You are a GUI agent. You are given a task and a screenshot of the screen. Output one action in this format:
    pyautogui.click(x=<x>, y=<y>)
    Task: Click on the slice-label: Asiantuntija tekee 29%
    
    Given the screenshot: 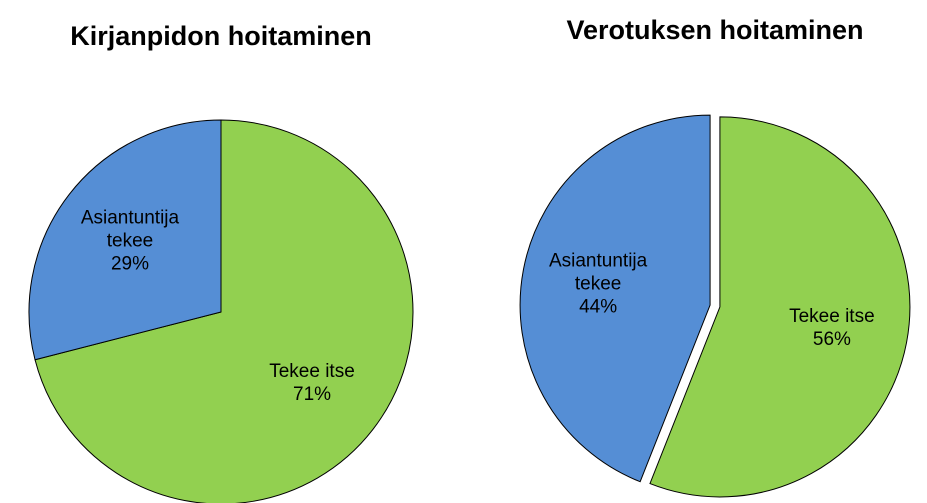 What is the action you would take?
    pyautogui.click(x=130, y=241)
    